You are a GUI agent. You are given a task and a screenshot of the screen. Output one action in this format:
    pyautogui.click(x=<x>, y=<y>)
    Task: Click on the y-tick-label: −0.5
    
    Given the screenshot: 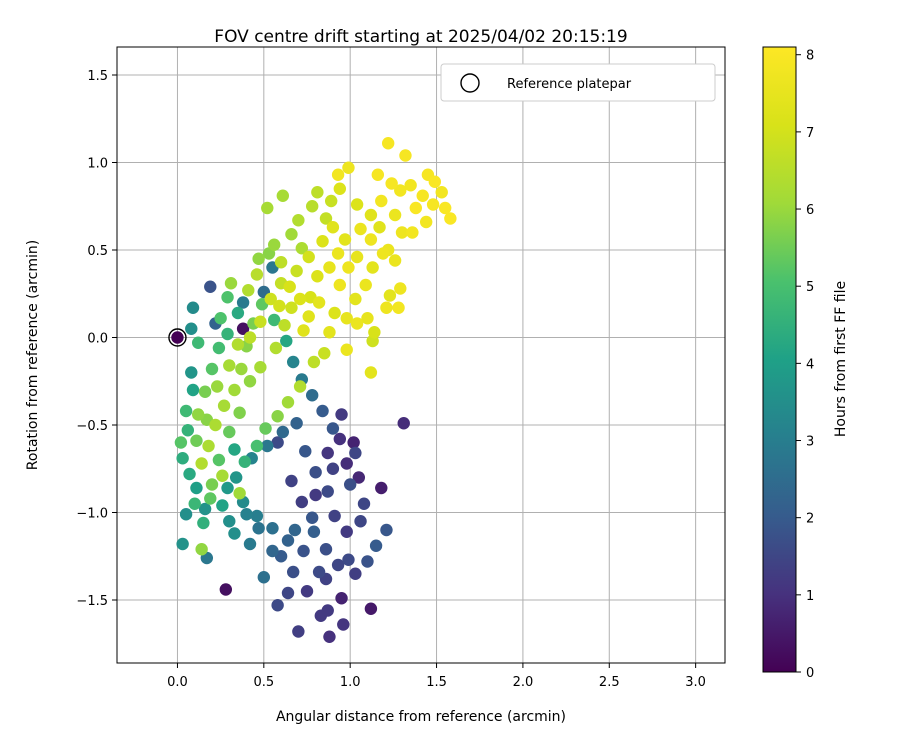 What is the action you would take?
    pyautogui.click(x=92, y=426)
    